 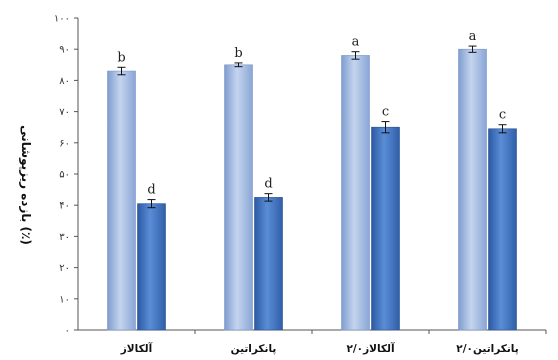 I want to click on y-tick-label: ۵۰, so click(x=64, y=175).